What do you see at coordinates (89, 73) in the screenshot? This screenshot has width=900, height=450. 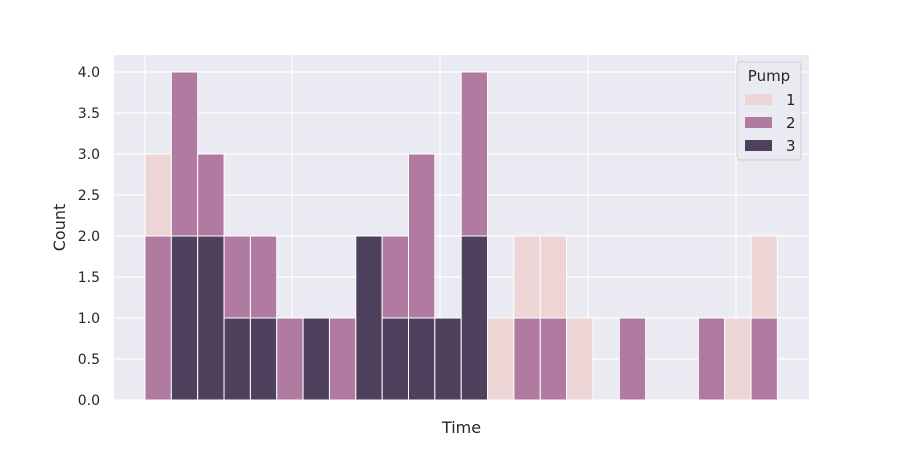 I see `y-tick-label: 4.0` at bounding box center [89, 73].